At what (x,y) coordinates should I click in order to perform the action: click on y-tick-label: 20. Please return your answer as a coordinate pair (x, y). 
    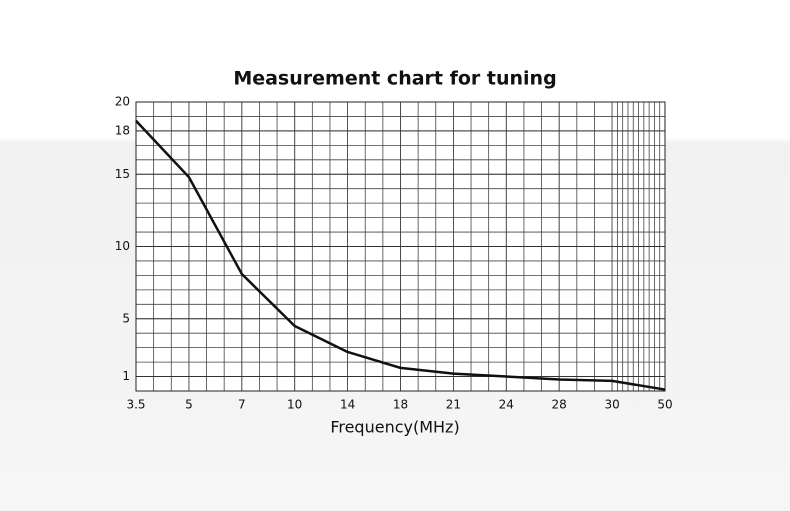
    Looking at the image, I should click on (122, 102).